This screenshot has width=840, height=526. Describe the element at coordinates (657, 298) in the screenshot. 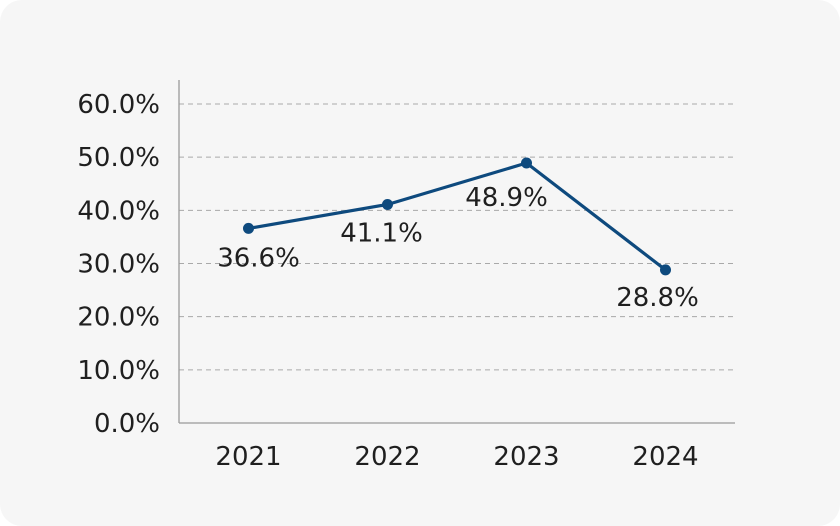

I see `data-label: 28.8%` at that location.